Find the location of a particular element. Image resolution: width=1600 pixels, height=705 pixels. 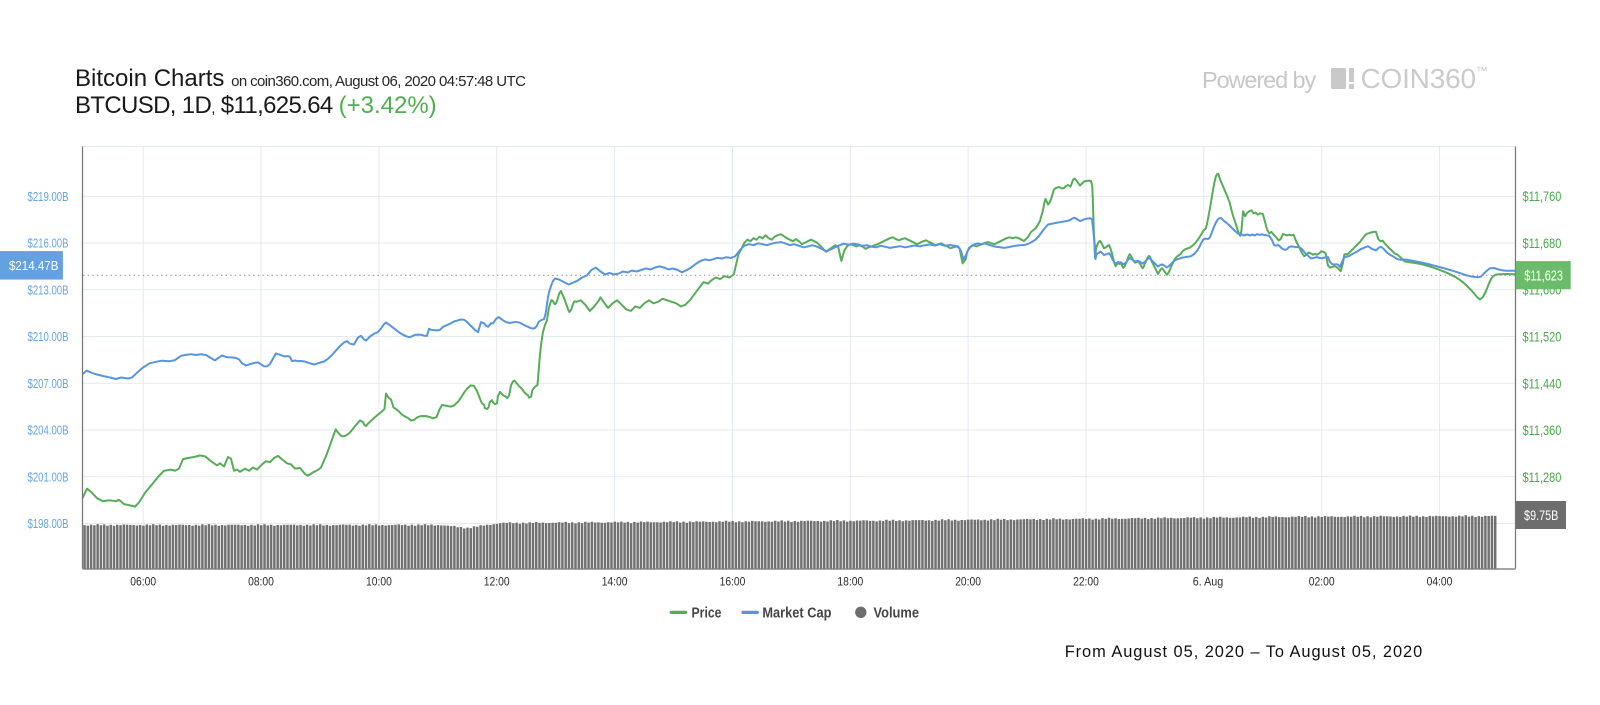

svg-text: 14:00 is located at coordinates (615, 581).